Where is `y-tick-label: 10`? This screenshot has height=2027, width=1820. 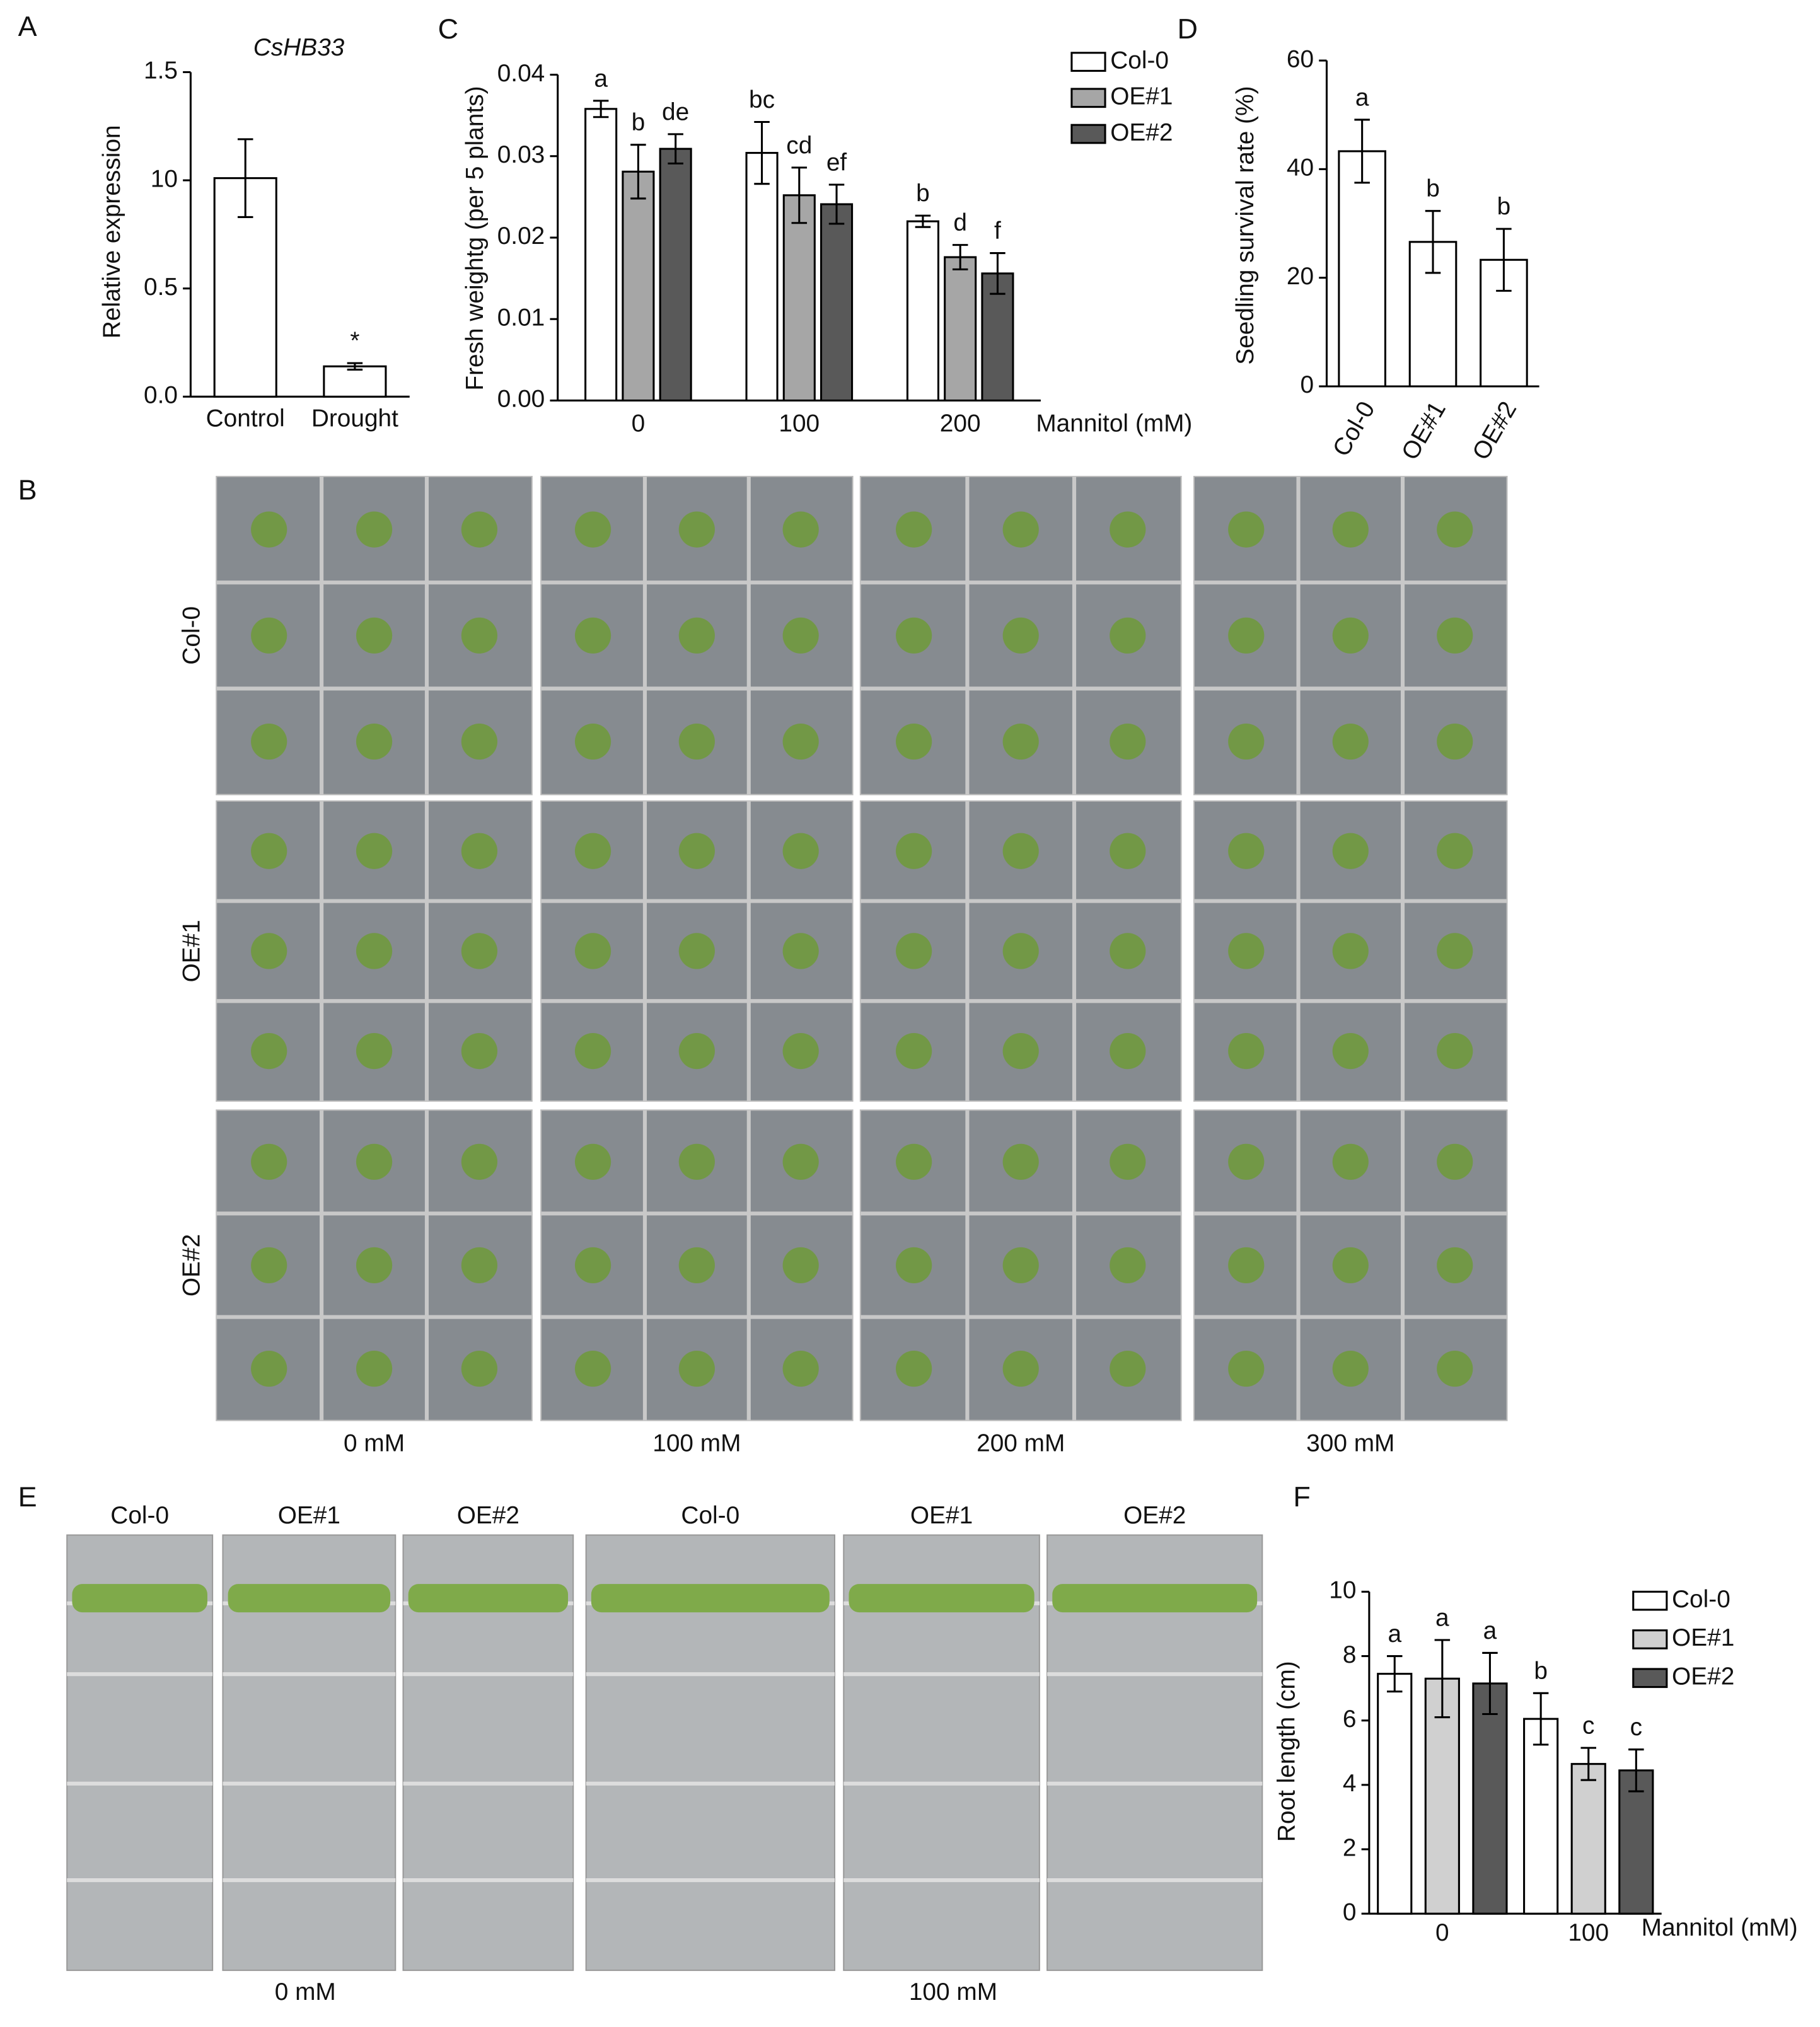 y-tick-label: 10 is located at coordinates (1342, 1590).